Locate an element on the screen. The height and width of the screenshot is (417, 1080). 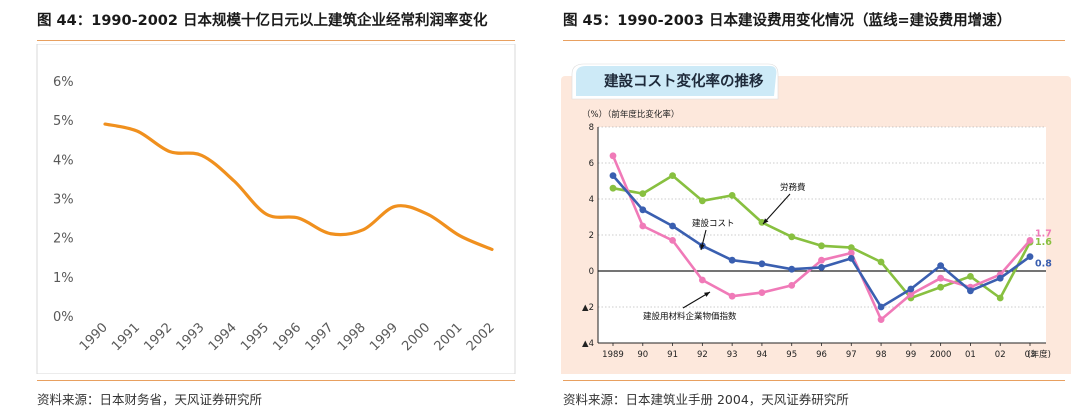
right-source-note: 资料来源：日本建筑业手册 2004，天风证券研究所 is located at coordinates (706, 399).